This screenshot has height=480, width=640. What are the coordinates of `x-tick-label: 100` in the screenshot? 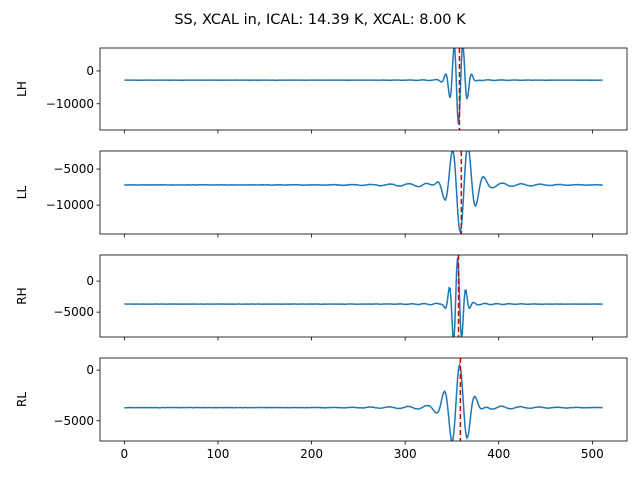 It's located at (217, 454).